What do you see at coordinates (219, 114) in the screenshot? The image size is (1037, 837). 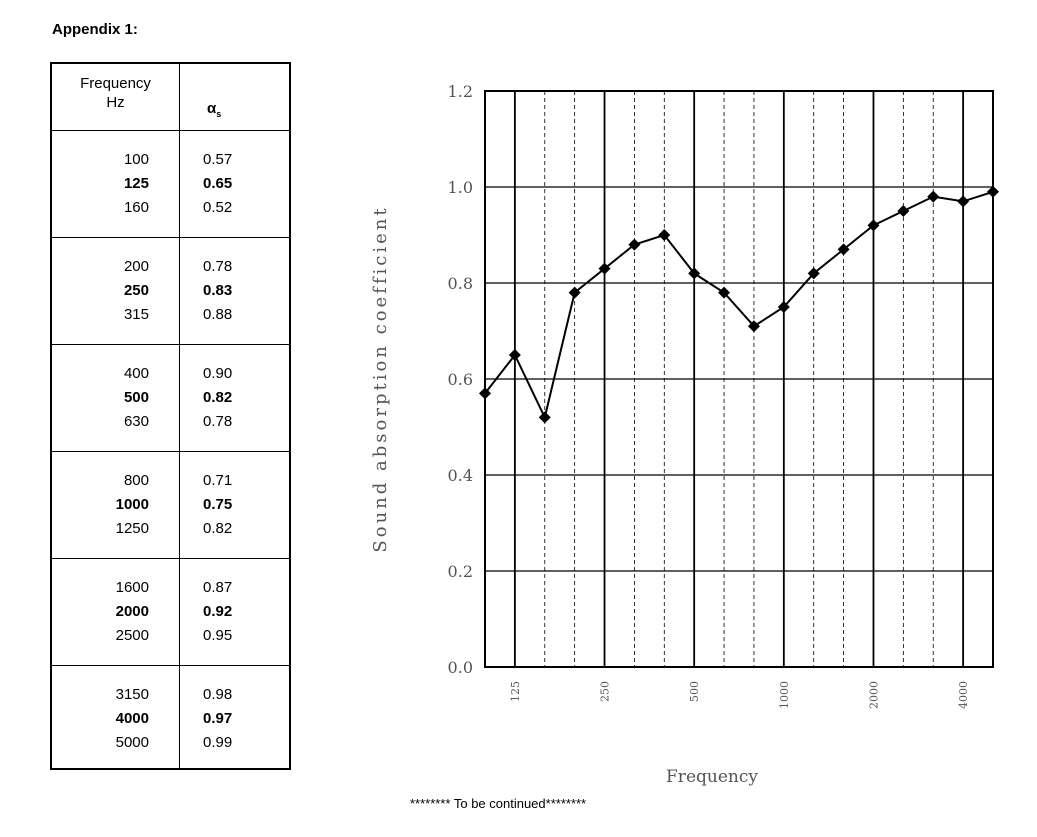 I see `header-alpha-subscript: s` at bounding box center [219, 114].